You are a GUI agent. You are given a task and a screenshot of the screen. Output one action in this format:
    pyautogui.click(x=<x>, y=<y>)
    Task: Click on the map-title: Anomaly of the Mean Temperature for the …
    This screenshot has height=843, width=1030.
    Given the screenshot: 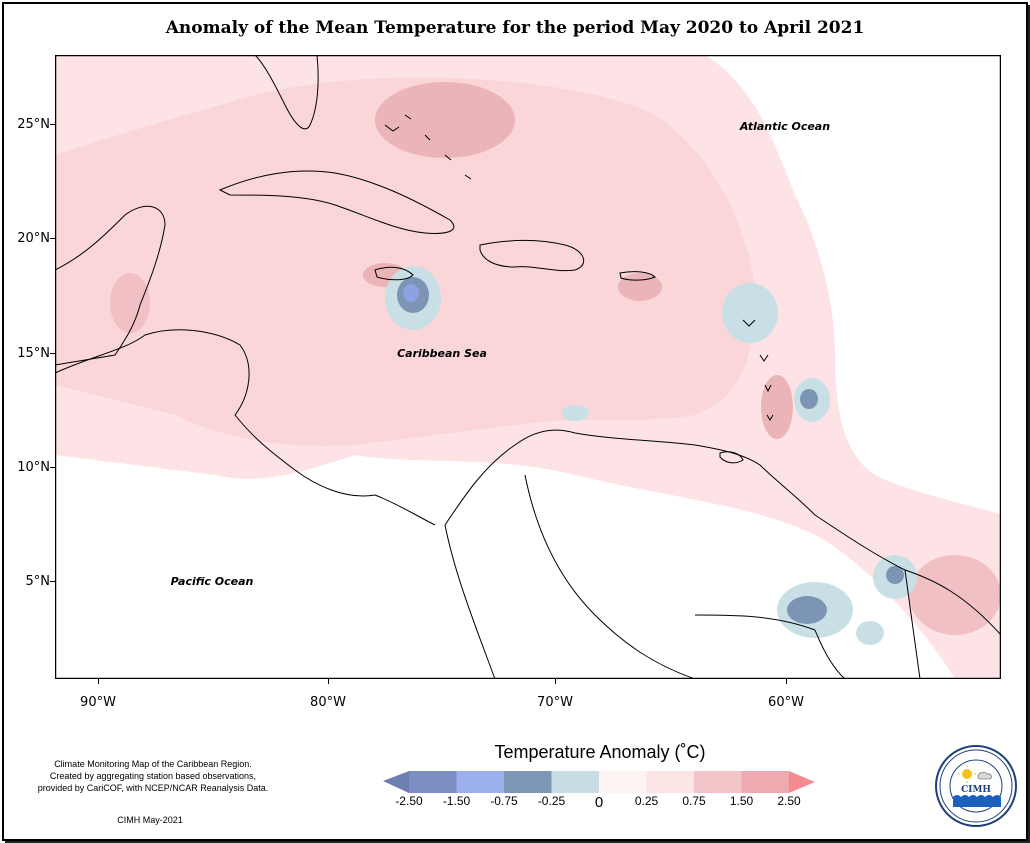 What is the action you would take?
    pyautogui.click(x=515, y=28)
    